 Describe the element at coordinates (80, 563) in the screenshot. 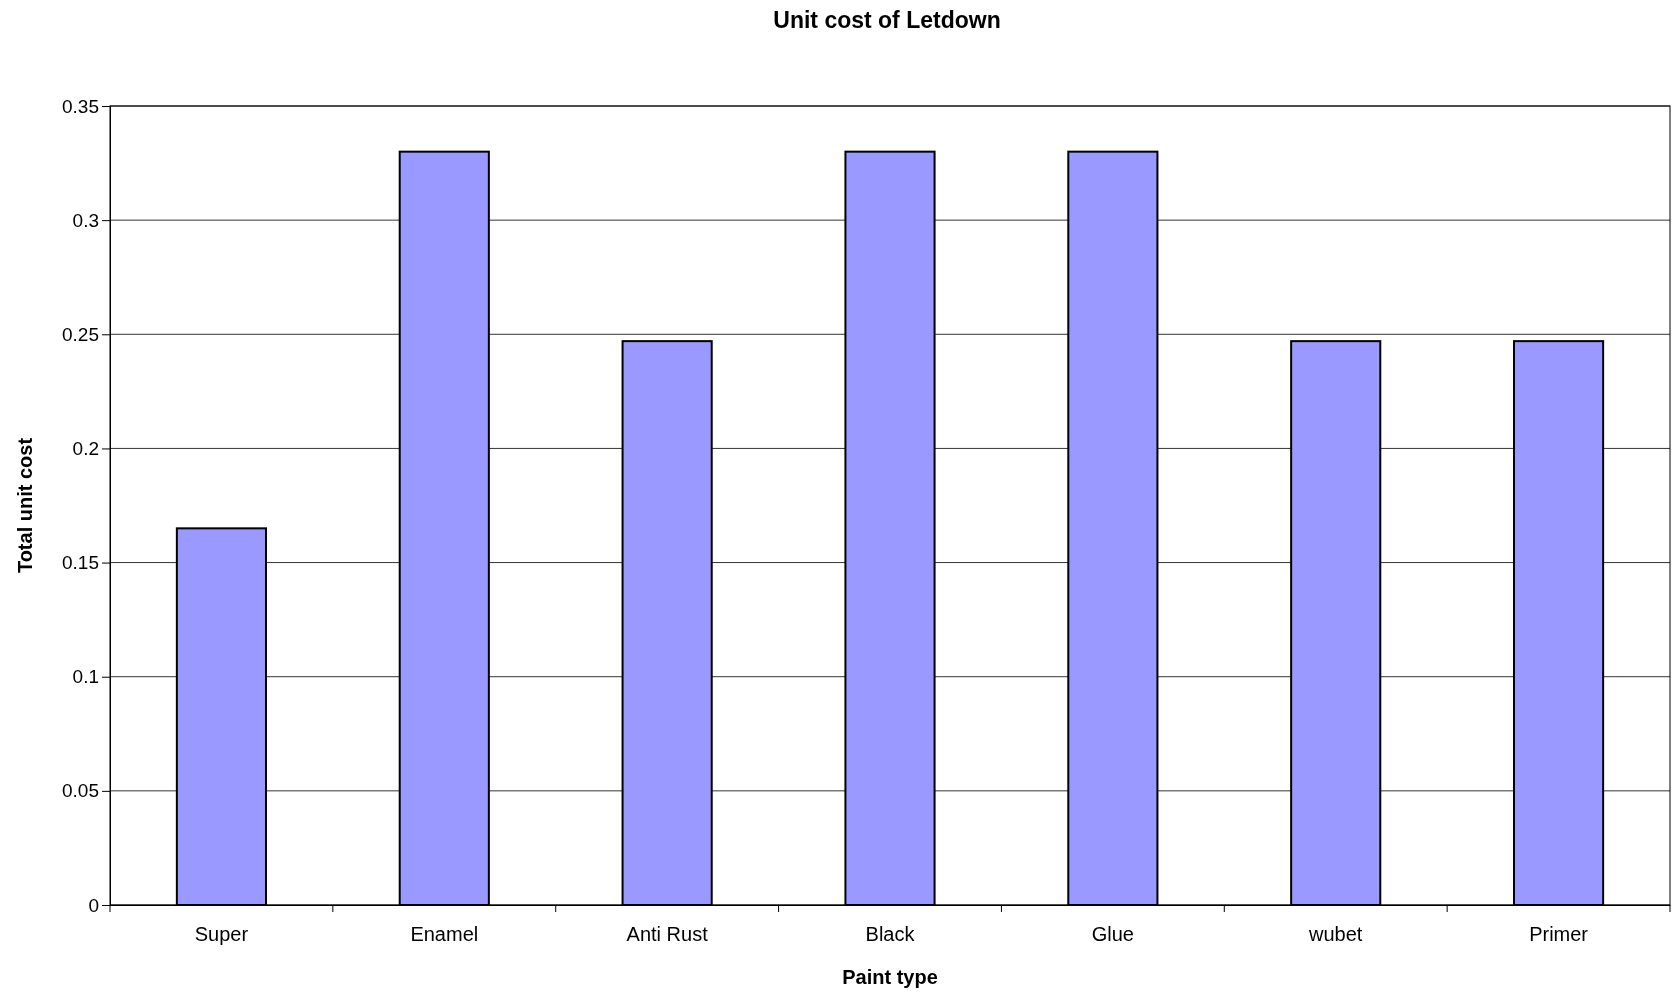

I see `y-tick-label: 0.15` at that location.